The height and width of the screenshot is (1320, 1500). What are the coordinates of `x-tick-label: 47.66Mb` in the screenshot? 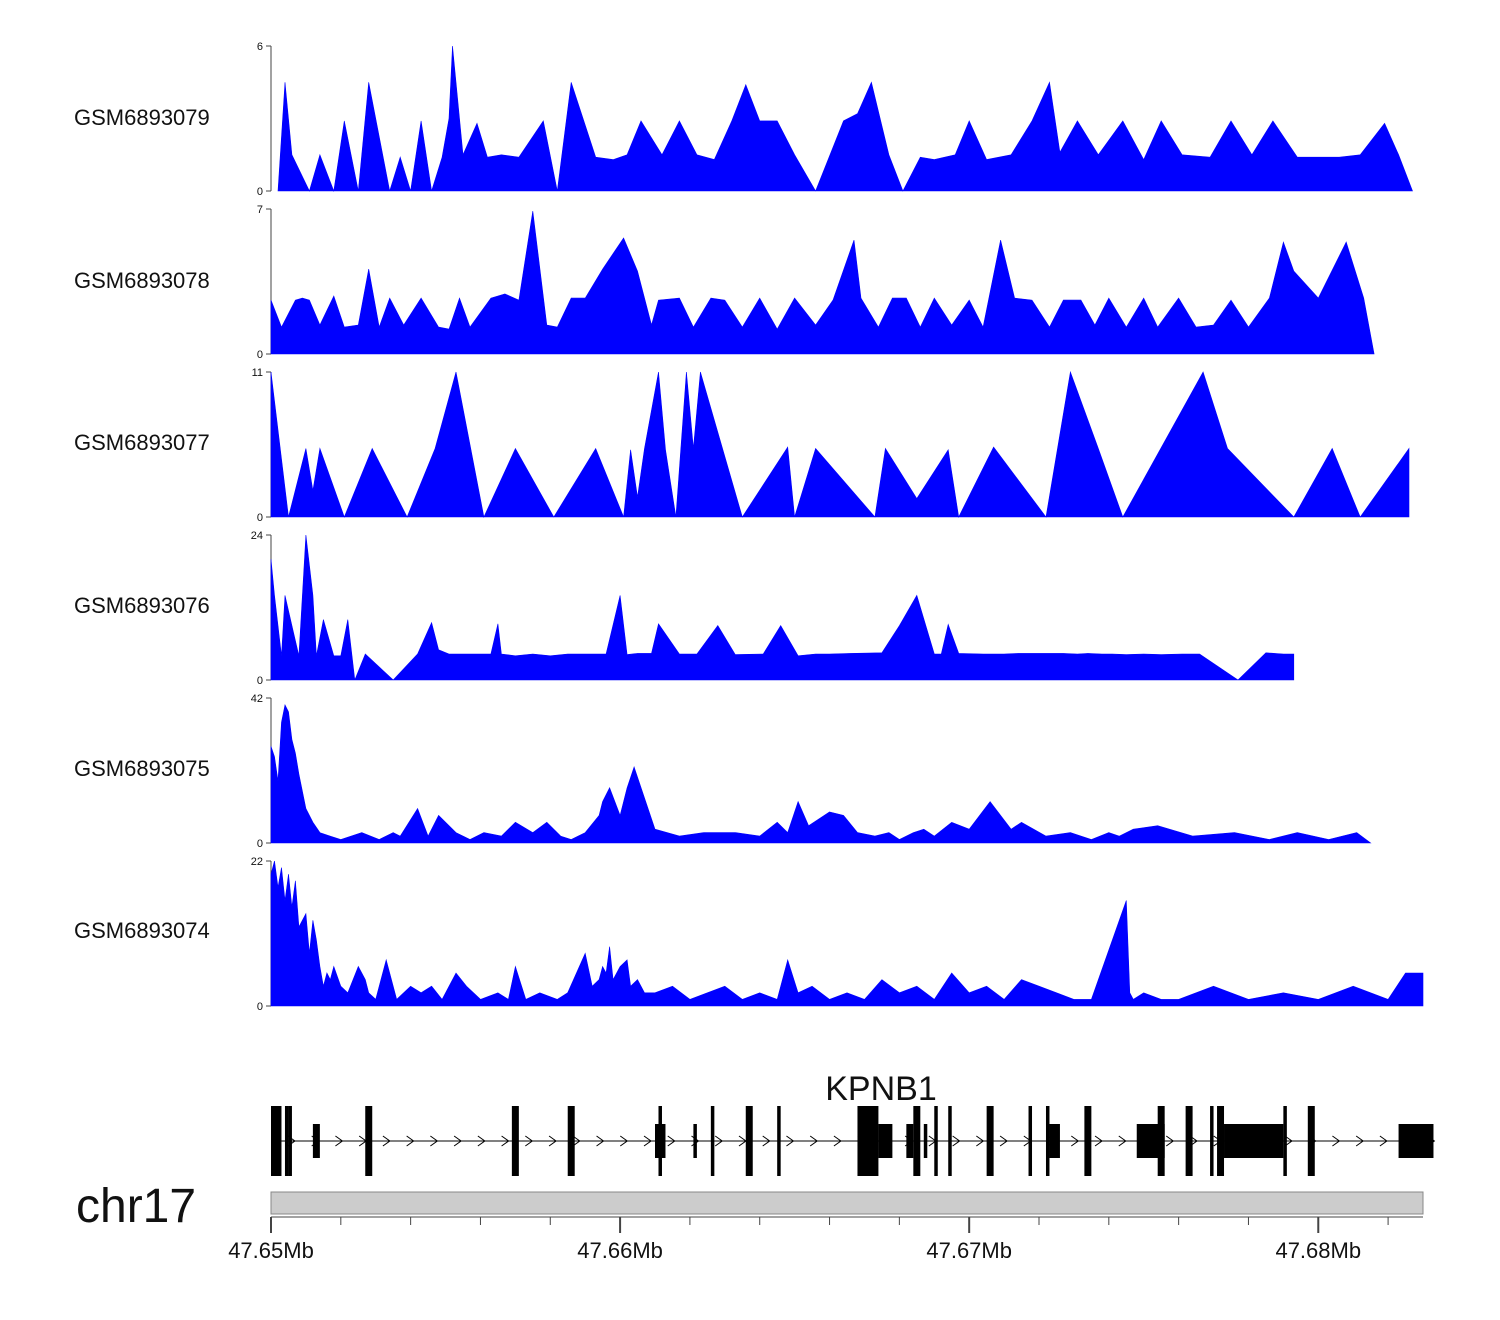 It's located at (620, 1250).